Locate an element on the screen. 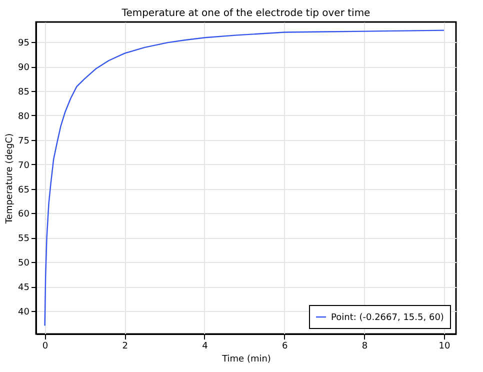 Image resolution: width=483 pixels, height=372 pixels. x-tick-label: 8 is located at coordinates (365, 347).